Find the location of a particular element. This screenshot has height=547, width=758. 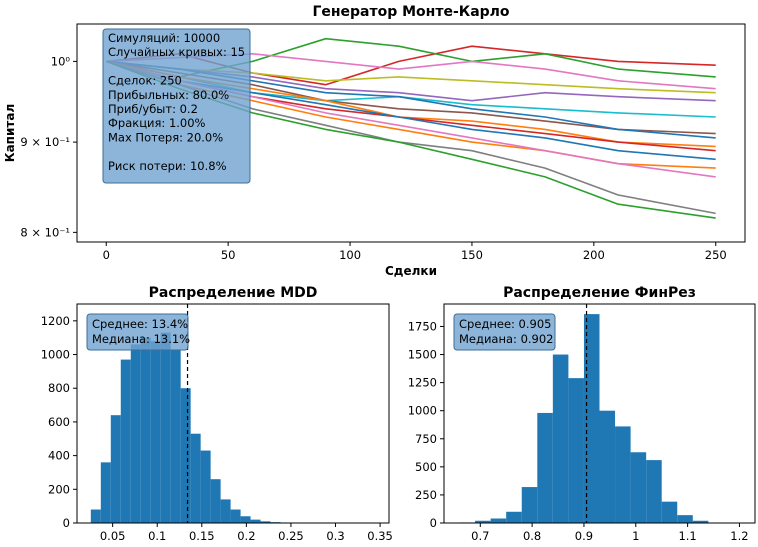

x-tick-label: 0.1 is located at coordinates (157, 536).